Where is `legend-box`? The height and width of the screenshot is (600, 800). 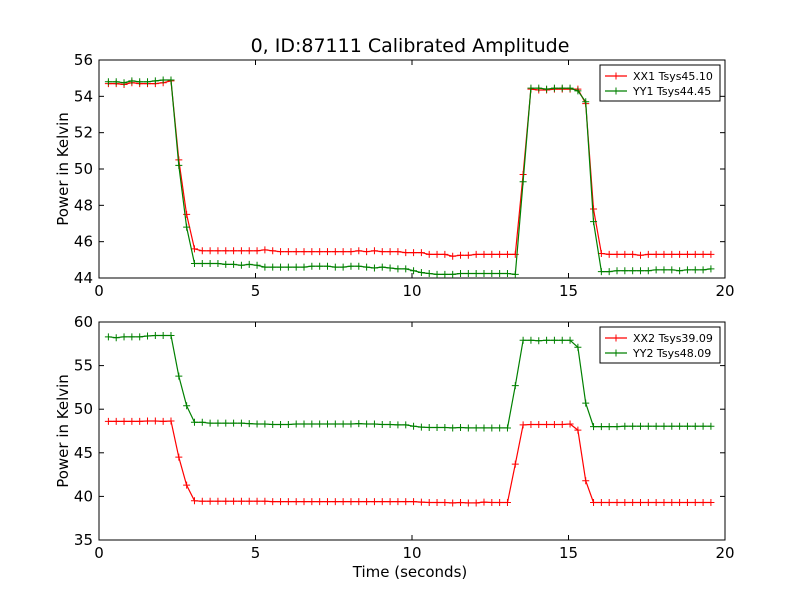 legend-box is located at coordinates (660, 83).